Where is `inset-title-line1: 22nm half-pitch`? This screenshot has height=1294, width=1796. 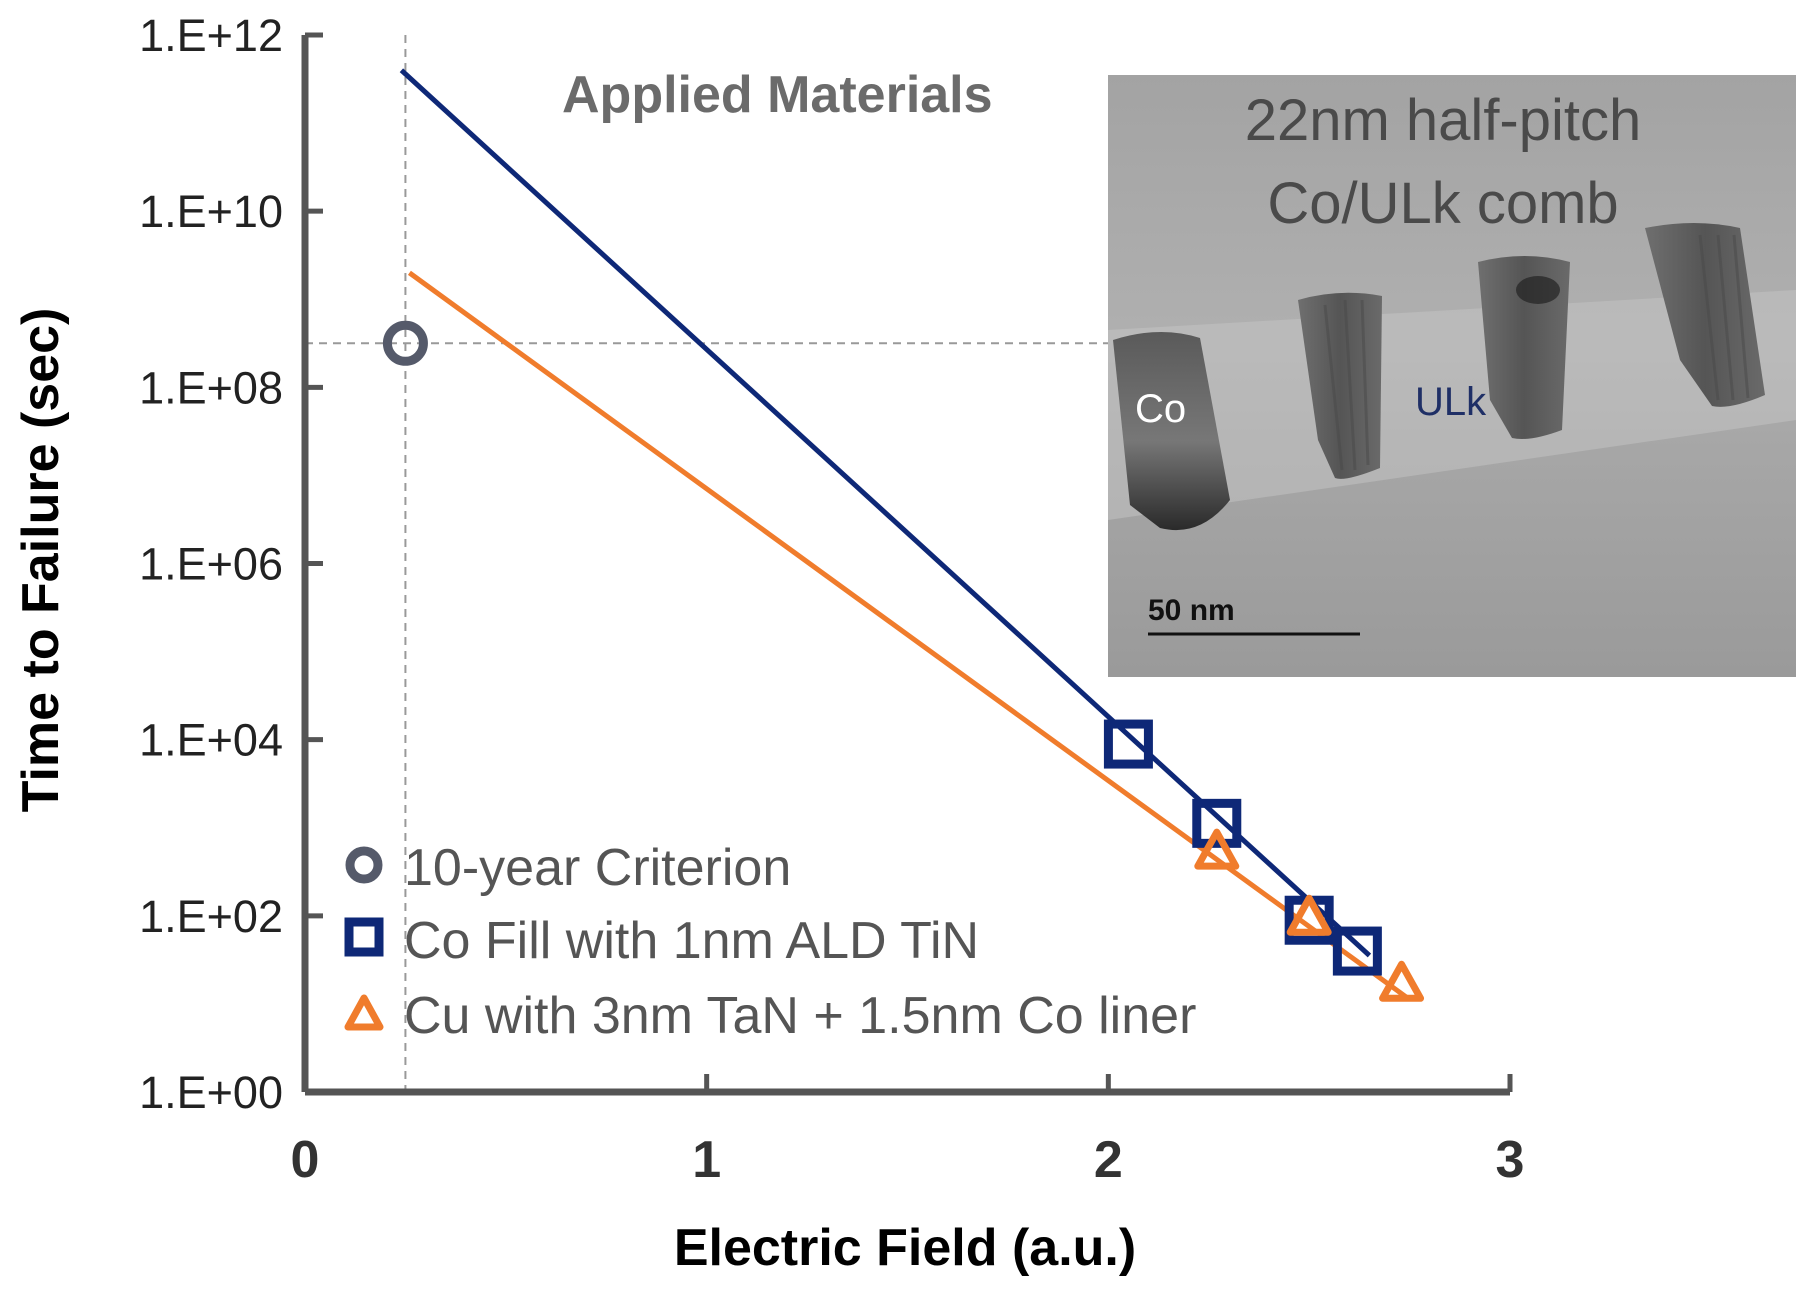 inset-title-line1: 22nm half-pitch is located at coordinates (1443, 120).